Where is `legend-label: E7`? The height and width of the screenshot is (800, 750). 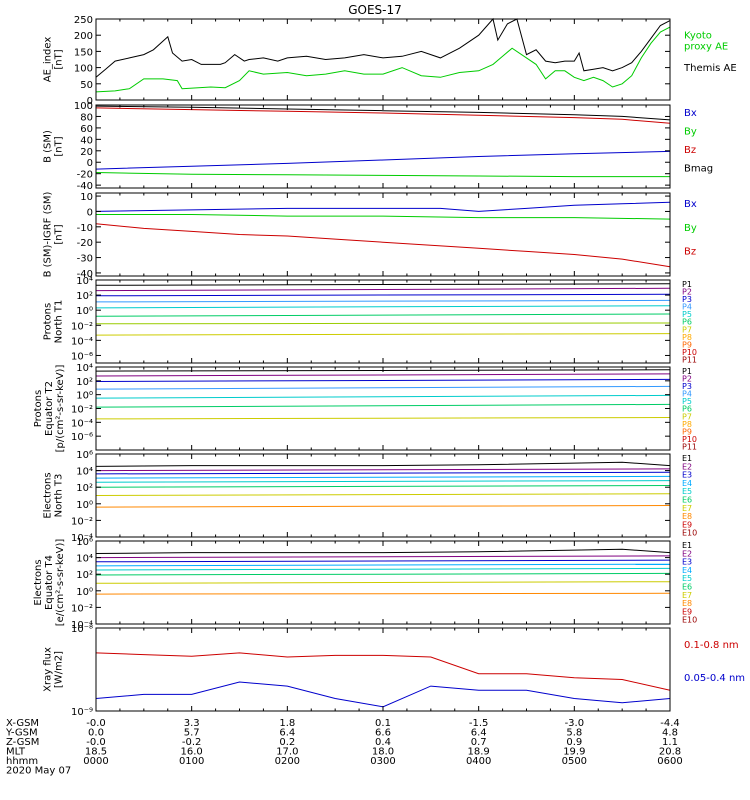 legend-label: E7 is located at coordinates (687, 595).